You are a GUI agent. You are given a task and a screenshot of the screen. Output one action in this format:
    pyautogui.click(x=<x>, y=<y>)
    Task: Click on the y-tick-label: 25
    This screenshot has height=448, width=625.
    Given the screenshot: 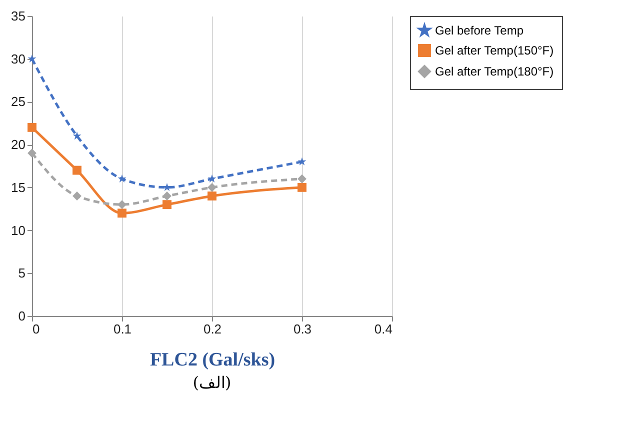 What is the action you would take?
    pyautogui.click(x=18, y=102)
    